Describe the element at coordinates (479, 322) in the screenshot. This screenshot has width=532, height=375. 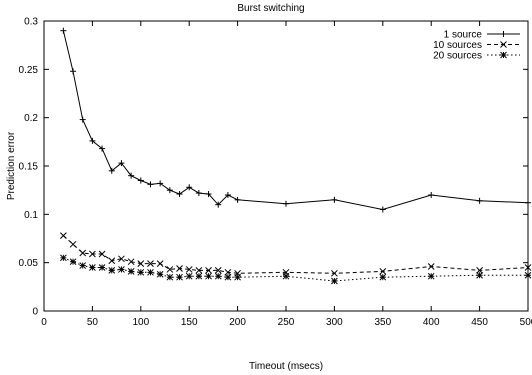
I see `x-tick-label: 450` at that location.